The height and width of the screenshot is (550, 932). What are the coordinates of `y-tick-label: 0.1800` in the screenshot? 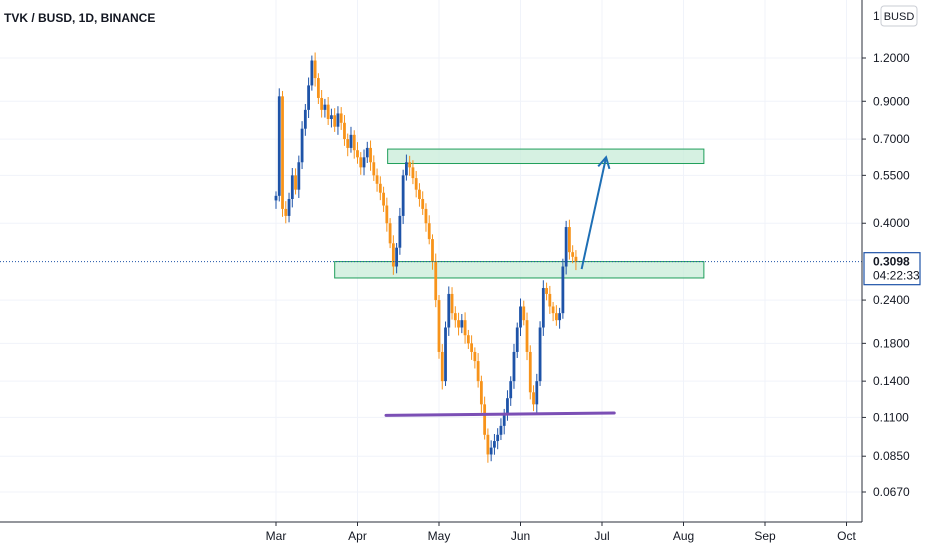 It's located at (891, 343).